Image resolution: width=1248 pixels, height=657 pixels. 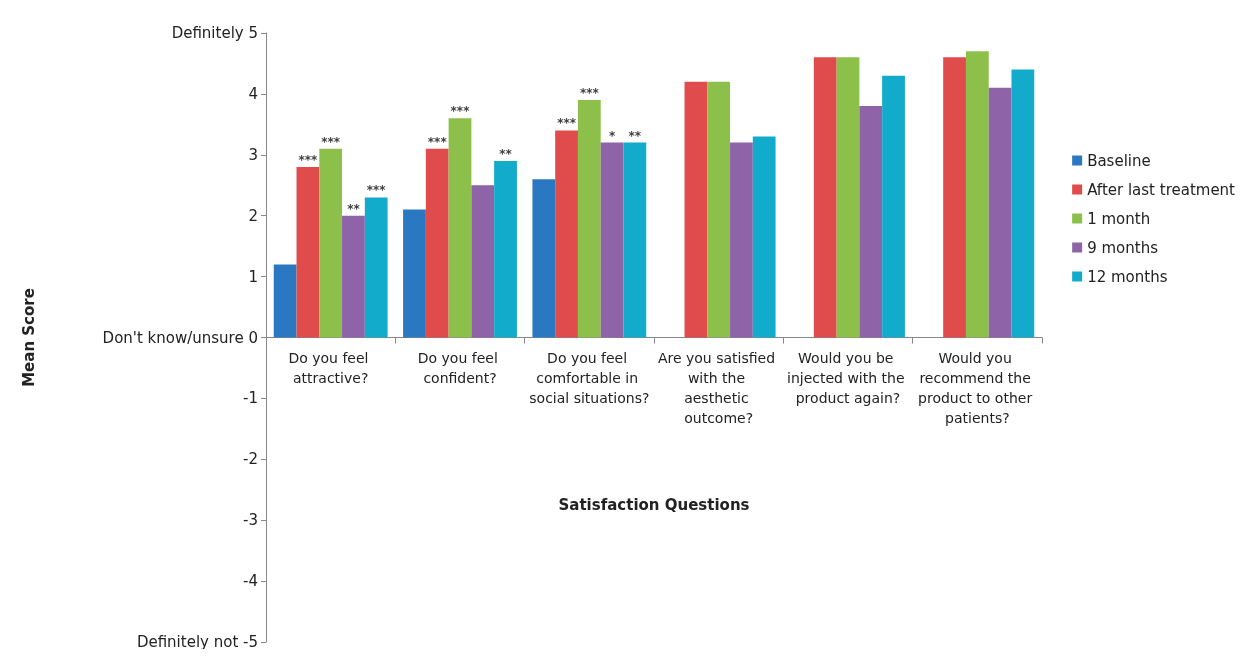 I want to click on legend-label: 12 months, so click(x=1127, y=276).